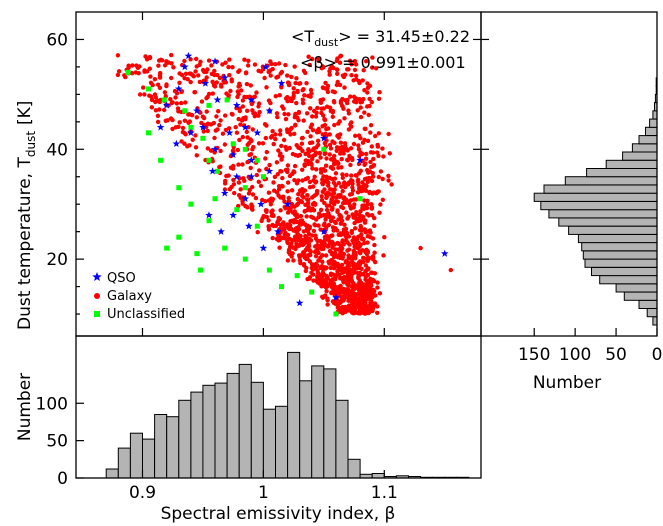 The height and width of the screenshot is (526, 663). I want to click on beta-histogram-x-tick-label: 1, so click(263, 493).